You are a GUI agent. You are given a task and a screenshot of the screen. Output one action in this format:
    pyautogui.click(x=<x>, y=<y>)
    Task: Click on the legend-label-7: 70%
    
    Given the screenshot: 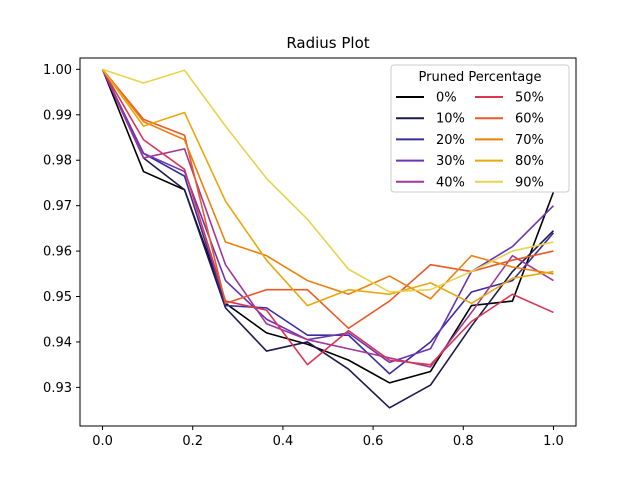 What is the action you would take?
    pyautogui.click(x=529, y=140)
    